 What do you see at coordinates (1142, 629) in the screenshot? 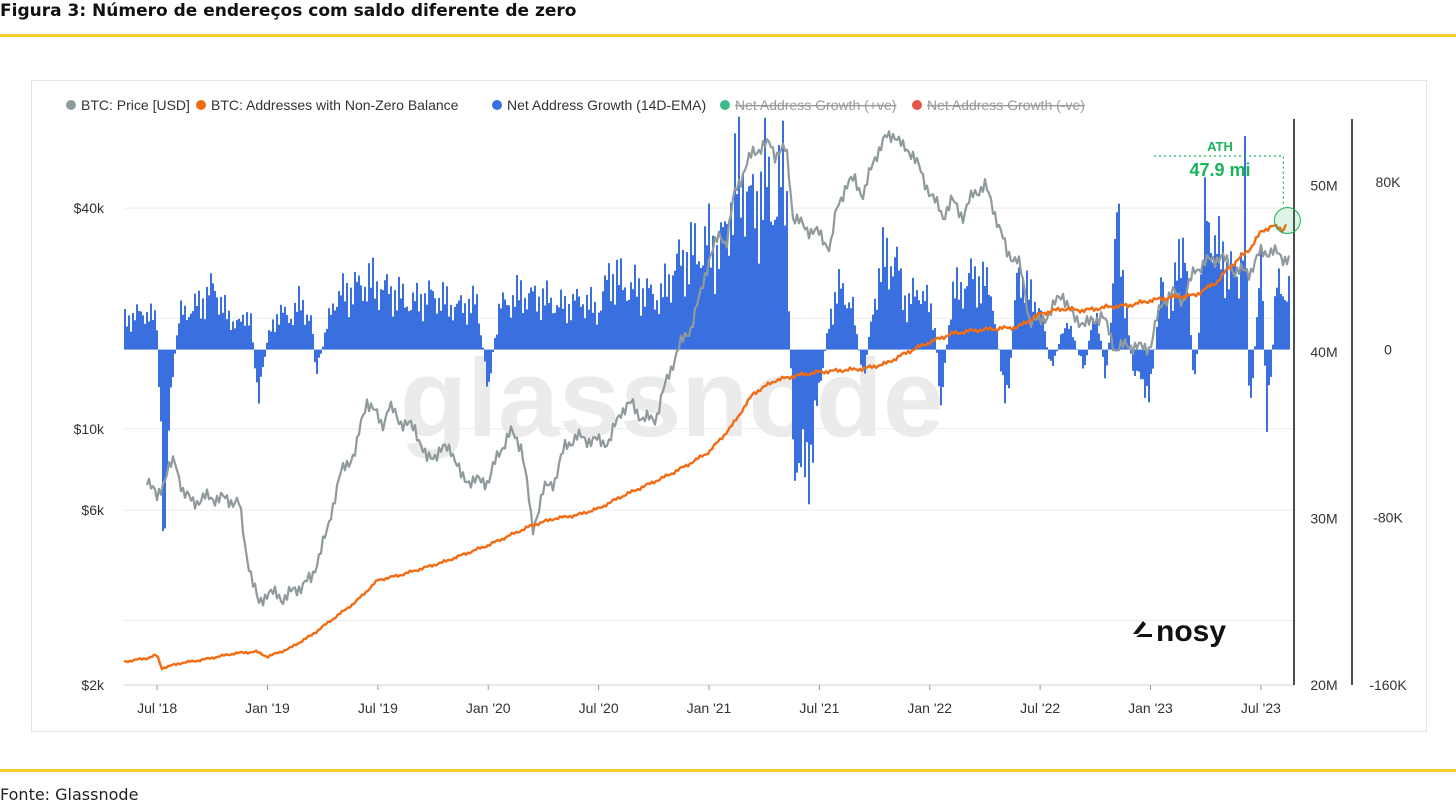
I see `nosy-logo-icon` at bounding box center [1142, 629].